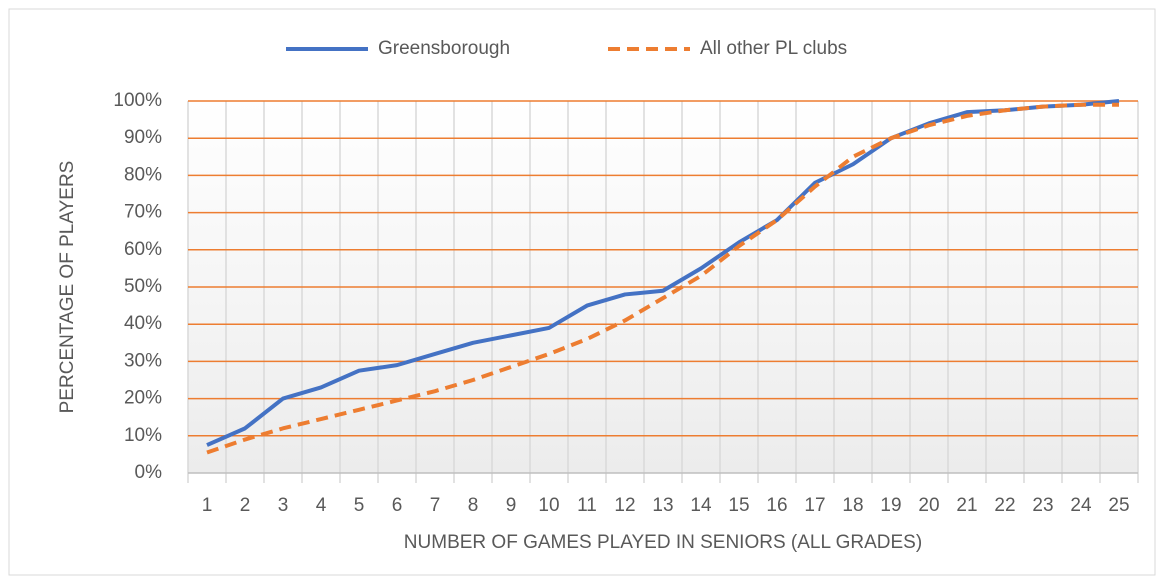 The height and width of the screenshot is (588, 1164). I want to click on y-tick-label: 90%, so click(143, 137).